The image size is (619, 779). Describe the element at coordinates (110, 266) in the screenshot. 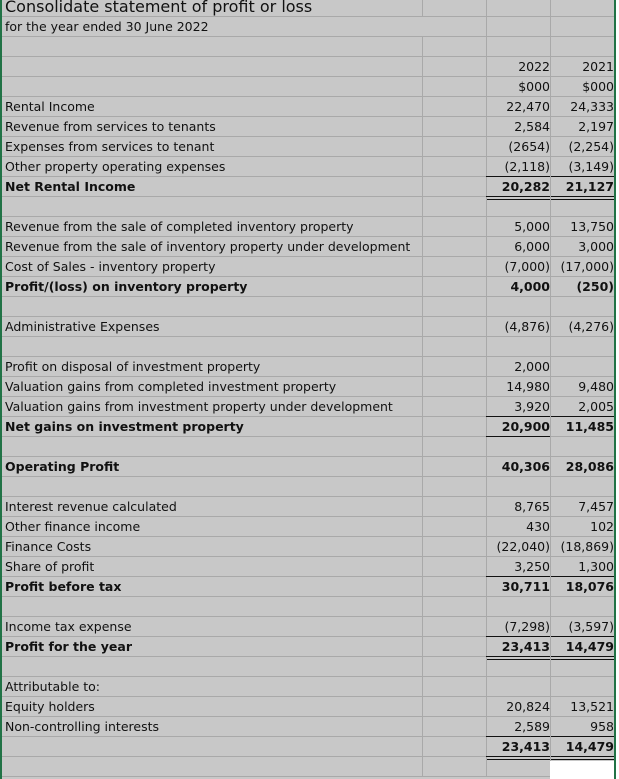

I see `line-item-label: Cost of Sales - inventory property` at that location.